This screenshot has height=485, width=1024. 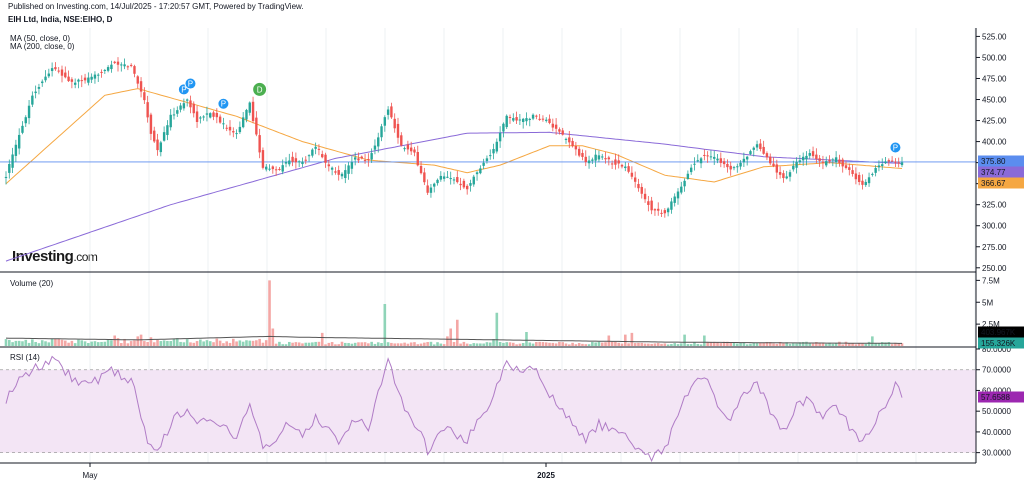 I want to click on price-tick-label: 475.00, so click(x=994, y=78).